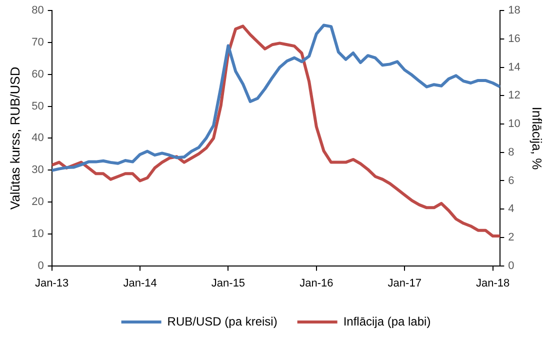 The height and width of the screenshot is (342, 554). I want to click on y2-tick-label: 0, so click(511, 266).